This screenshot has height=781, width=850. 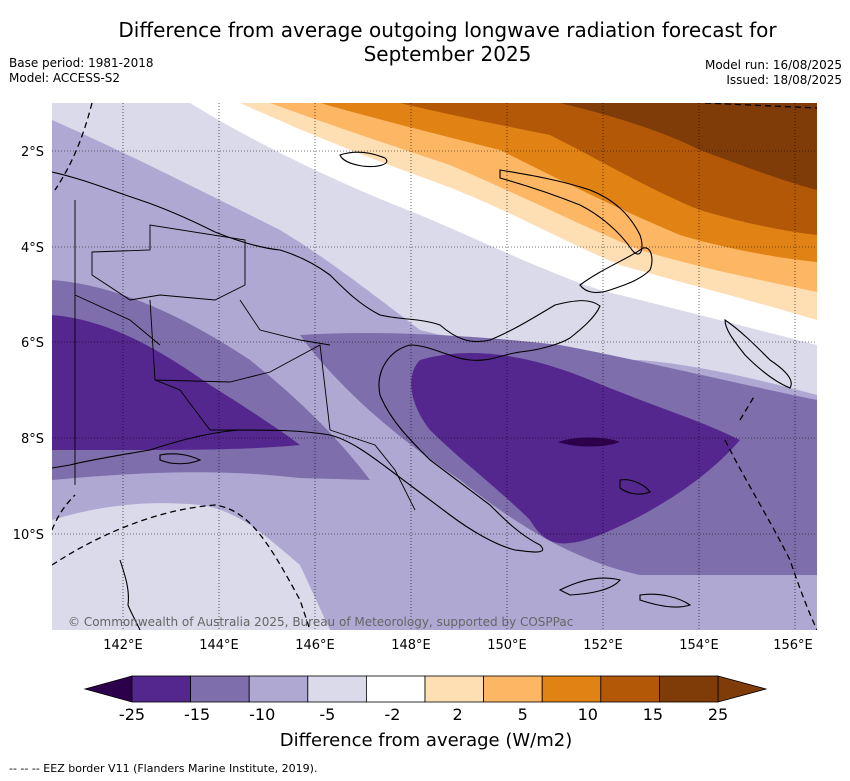 I want to click on colorbar-tick-label: 2, so click(x=457, y=714).